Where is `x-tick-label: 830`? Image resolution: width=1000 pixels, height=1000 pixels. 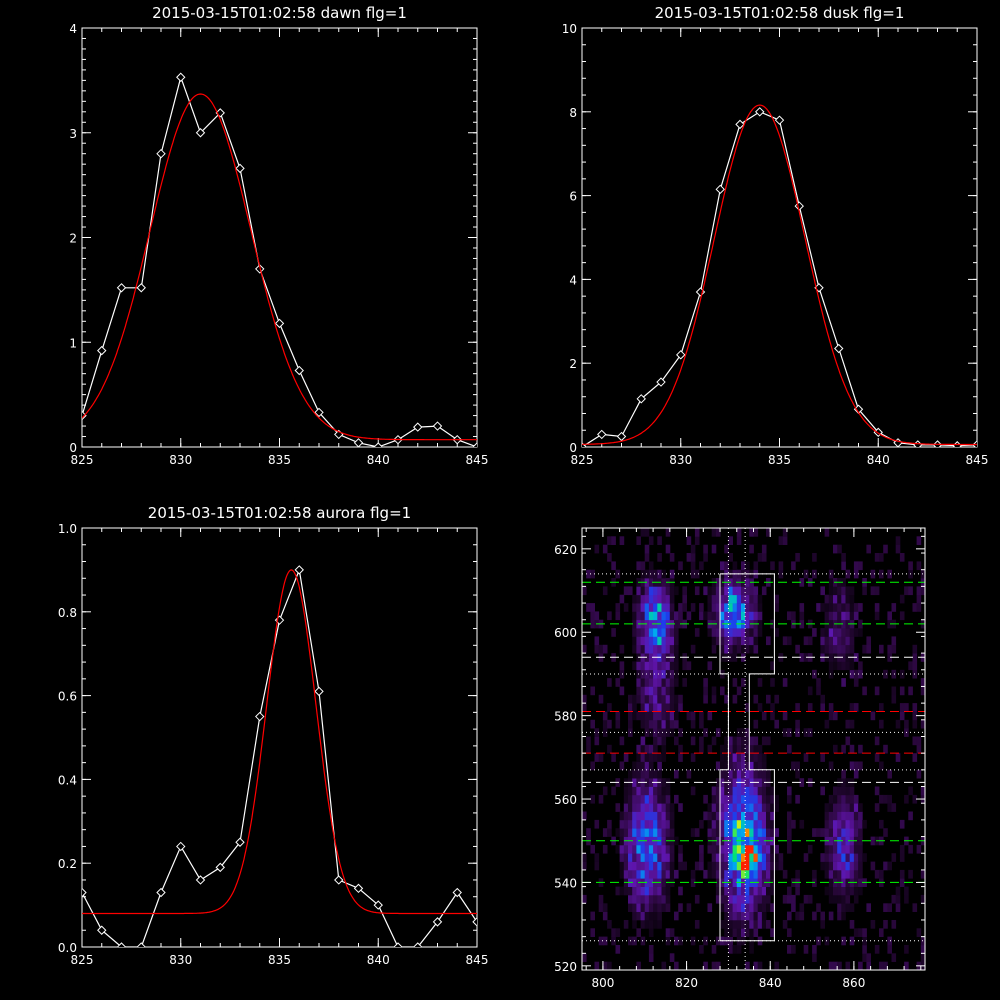
x-tick-label: 830 is located at coordinates (180, 960).